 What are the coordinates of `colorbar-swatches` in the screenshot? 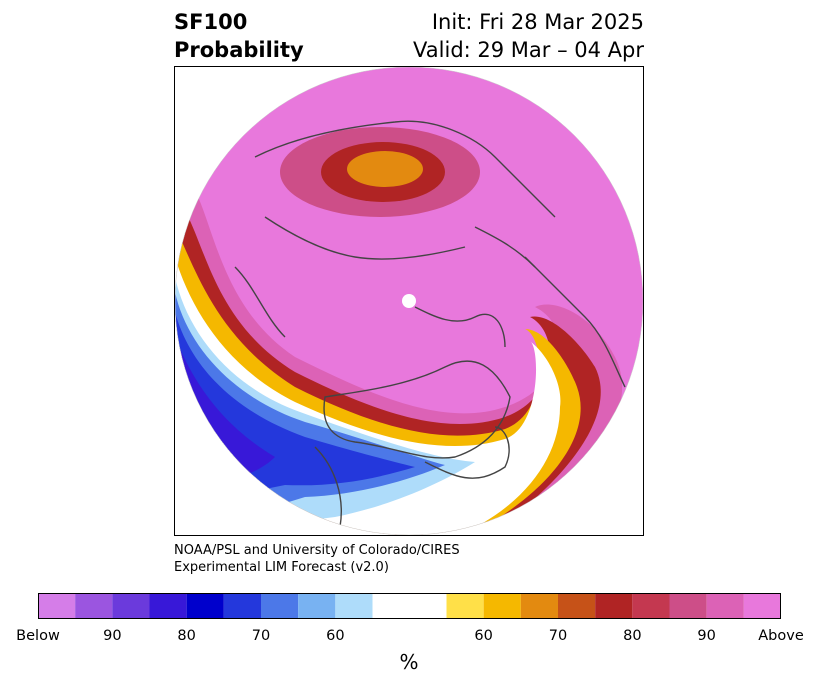 It's located at (409, 606).